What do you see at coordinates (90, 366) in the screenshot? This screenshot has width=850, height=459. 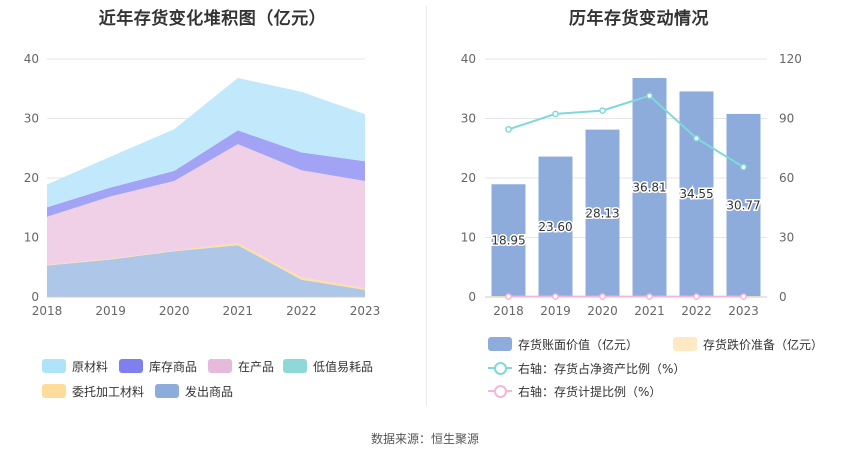 I see `legend-label: 原材料` at bounding box center [90, 366].